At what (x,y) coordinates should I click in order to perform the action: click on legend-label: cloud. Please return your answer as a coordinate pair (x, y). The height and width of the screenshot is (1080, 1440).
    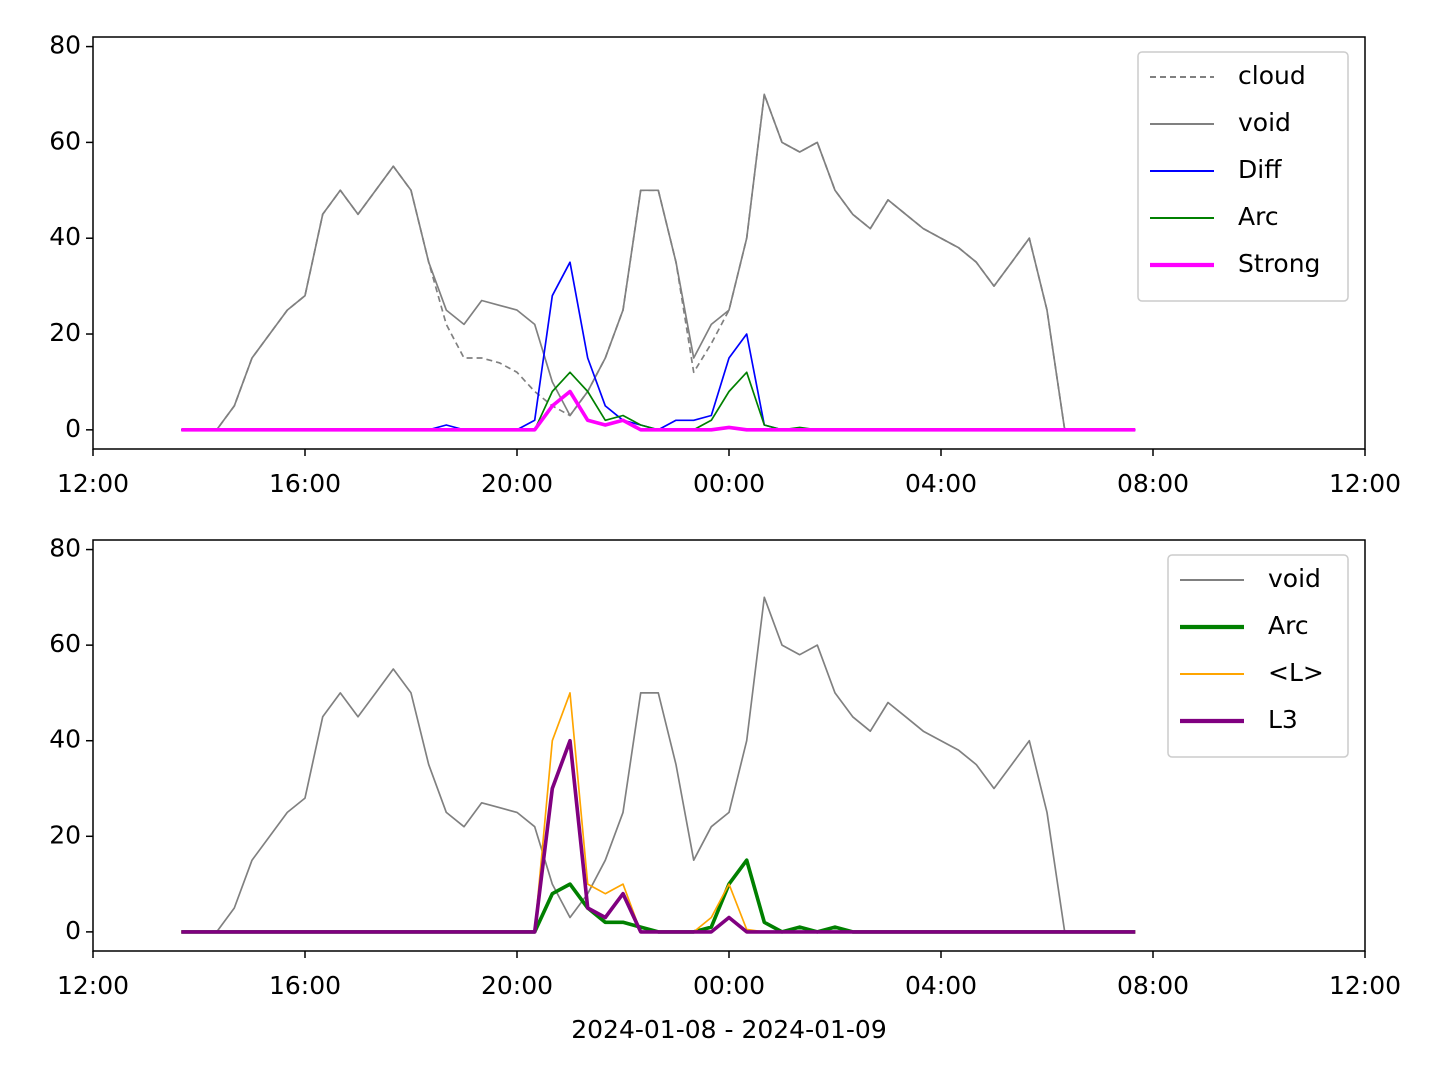
    Looking at the image, I should click on (1272, 75).